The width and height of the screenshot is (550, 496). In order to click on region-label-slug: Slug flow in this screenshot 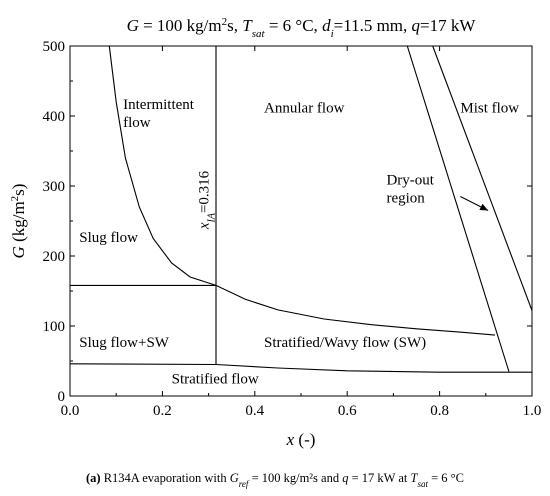, I will do `click(108, 238)`.